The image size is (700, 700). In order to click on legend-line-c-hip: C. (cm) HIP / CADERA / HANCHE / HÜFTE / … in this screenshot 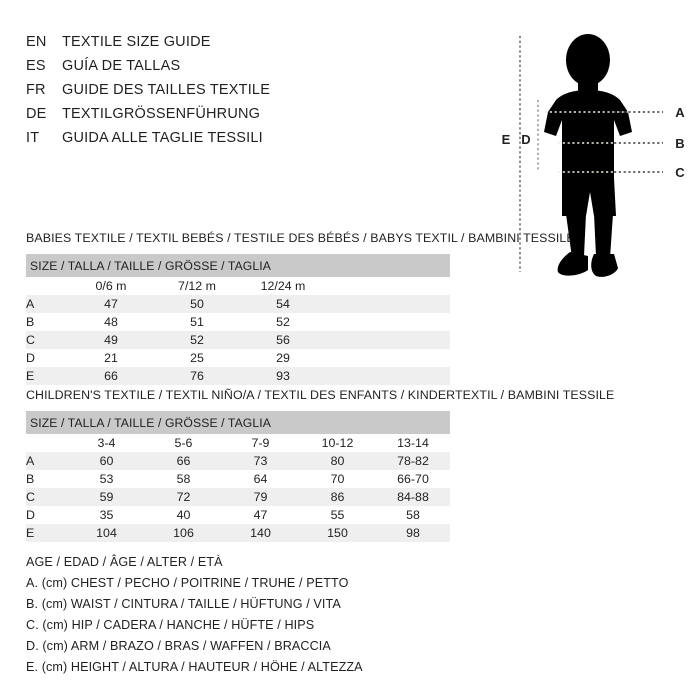, I will do `click(170, 625)`.